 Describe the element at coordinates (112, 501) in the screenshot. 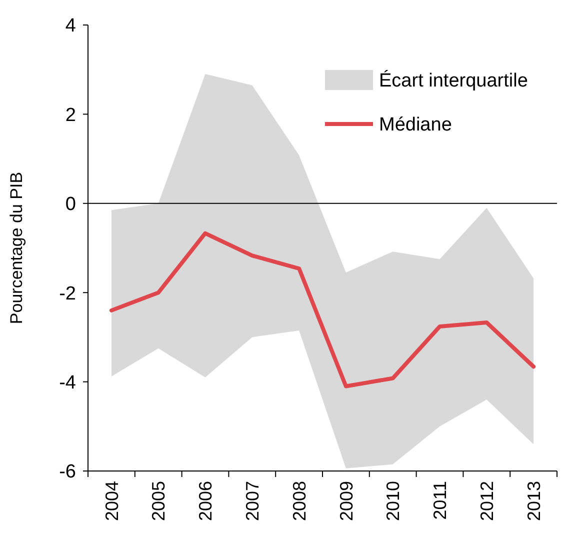

I see `x-tick-label: 2004` at that location.